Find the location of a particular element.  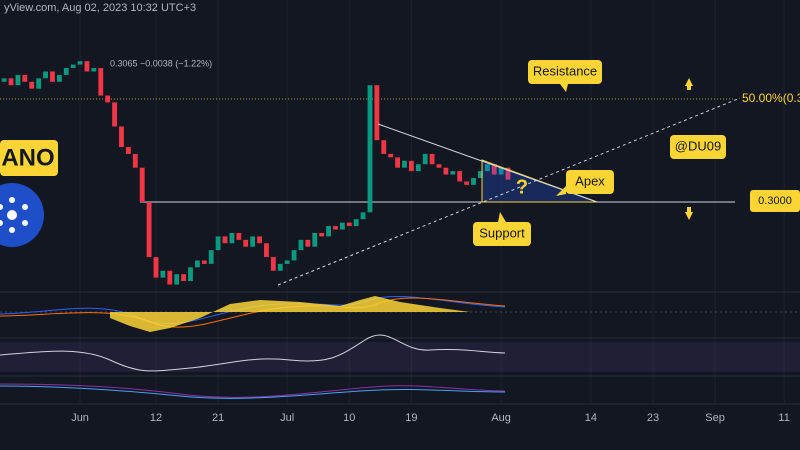

stoch-line is located at coordinates (253, 390).